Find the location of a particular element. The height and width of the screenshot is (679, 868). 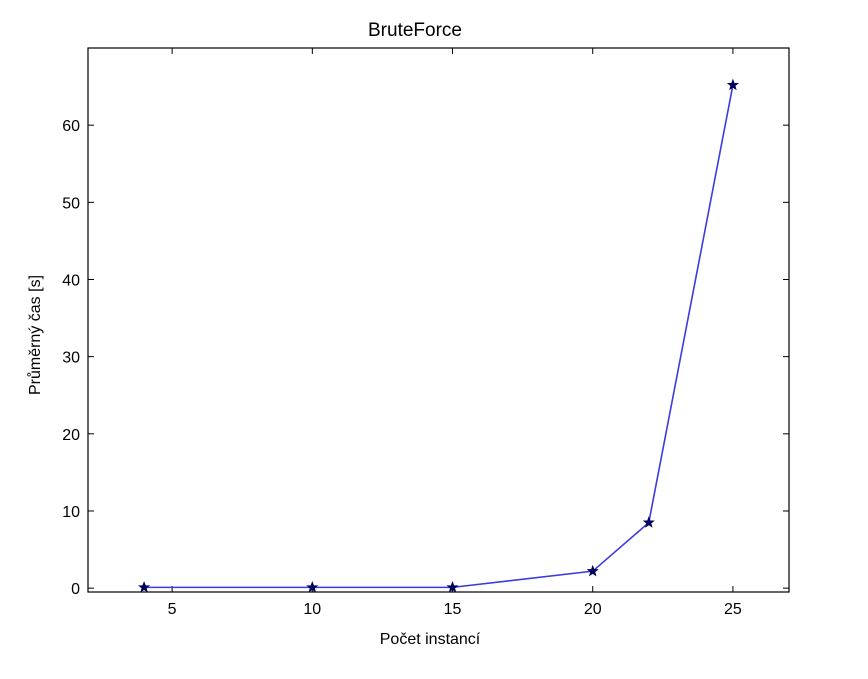

y-tick-label: 50 is located at coordinates (71, 203).